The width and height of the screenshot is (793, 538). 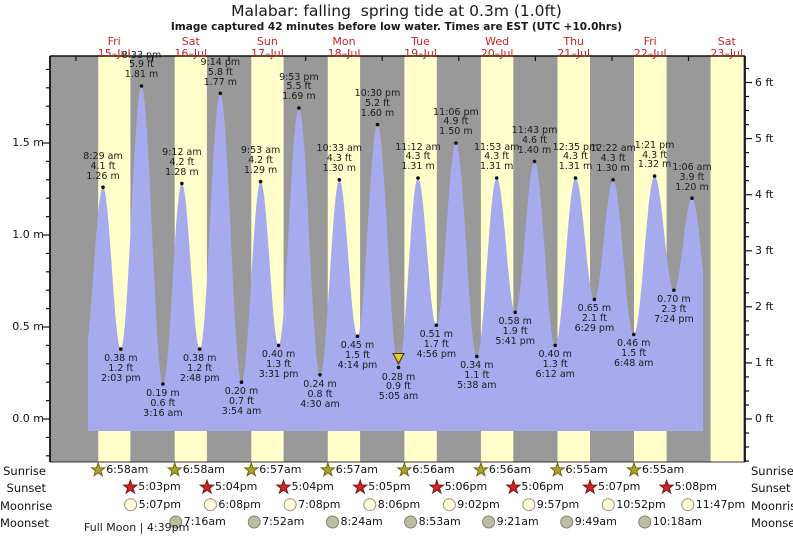 I want to click on sunrise-time: 6:57am, so click(x=356, y=469).